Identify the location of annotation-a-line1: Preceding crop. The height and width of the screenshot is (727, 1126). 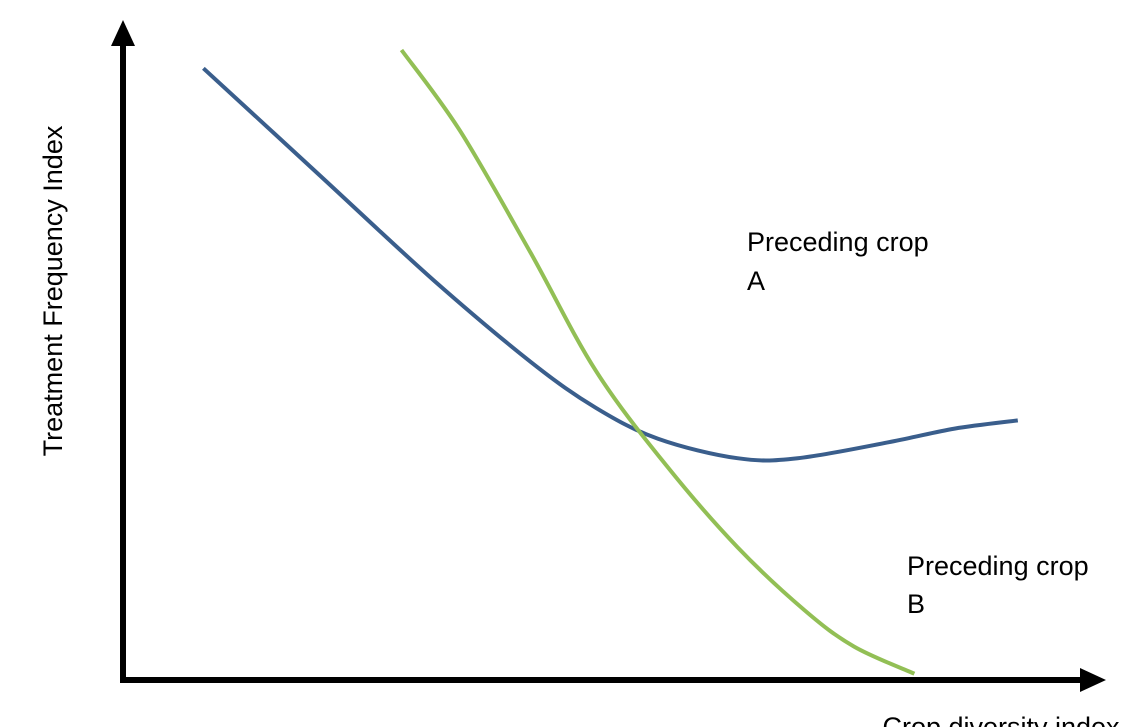
(838, 242).